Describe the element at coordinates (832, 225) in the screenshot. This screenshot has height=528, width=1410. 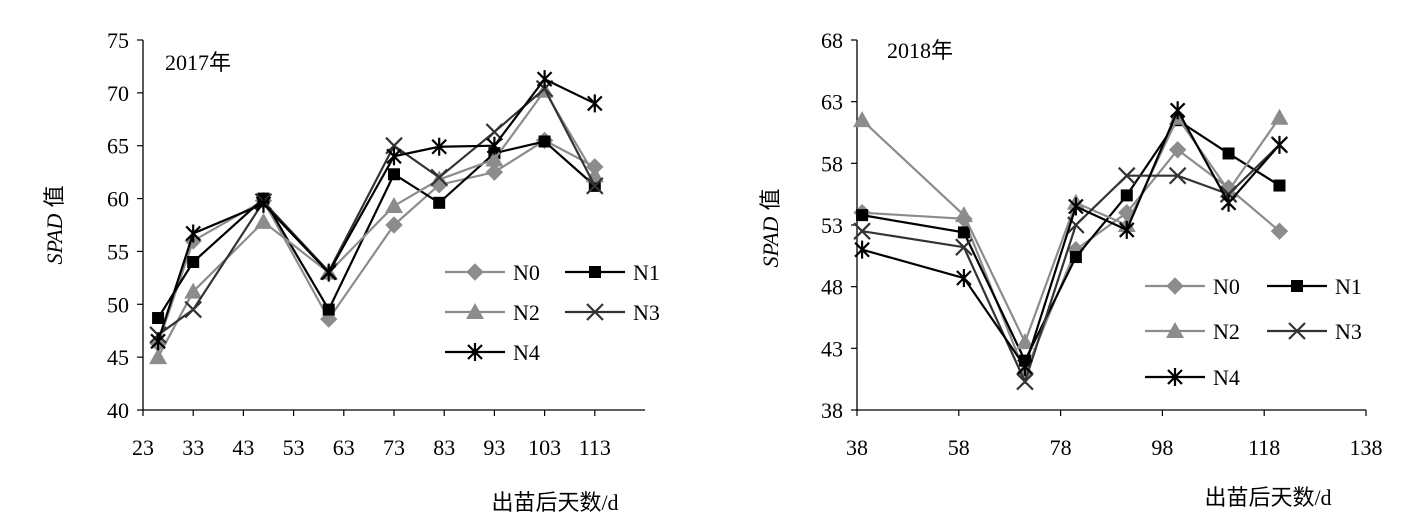
I see `y-tick-label: 53` at that location.